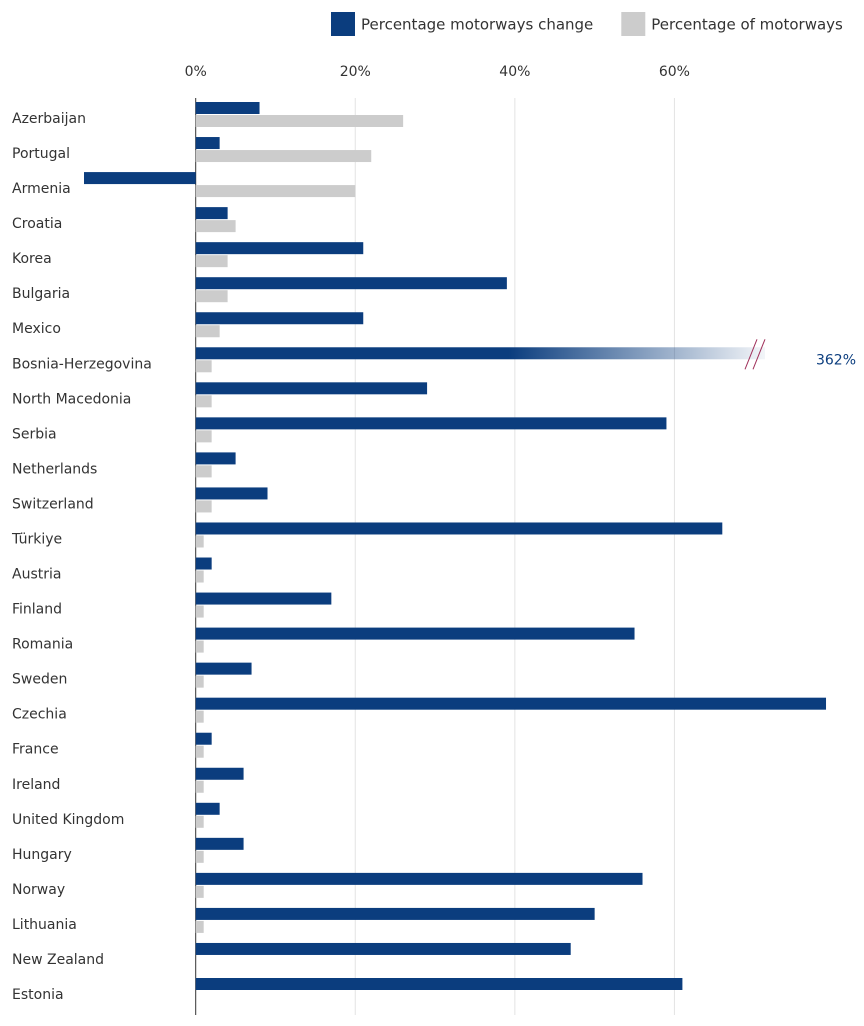 The image size is (864, 1026). I want to click on y-tick-label: Estonia, so click(38, 995).